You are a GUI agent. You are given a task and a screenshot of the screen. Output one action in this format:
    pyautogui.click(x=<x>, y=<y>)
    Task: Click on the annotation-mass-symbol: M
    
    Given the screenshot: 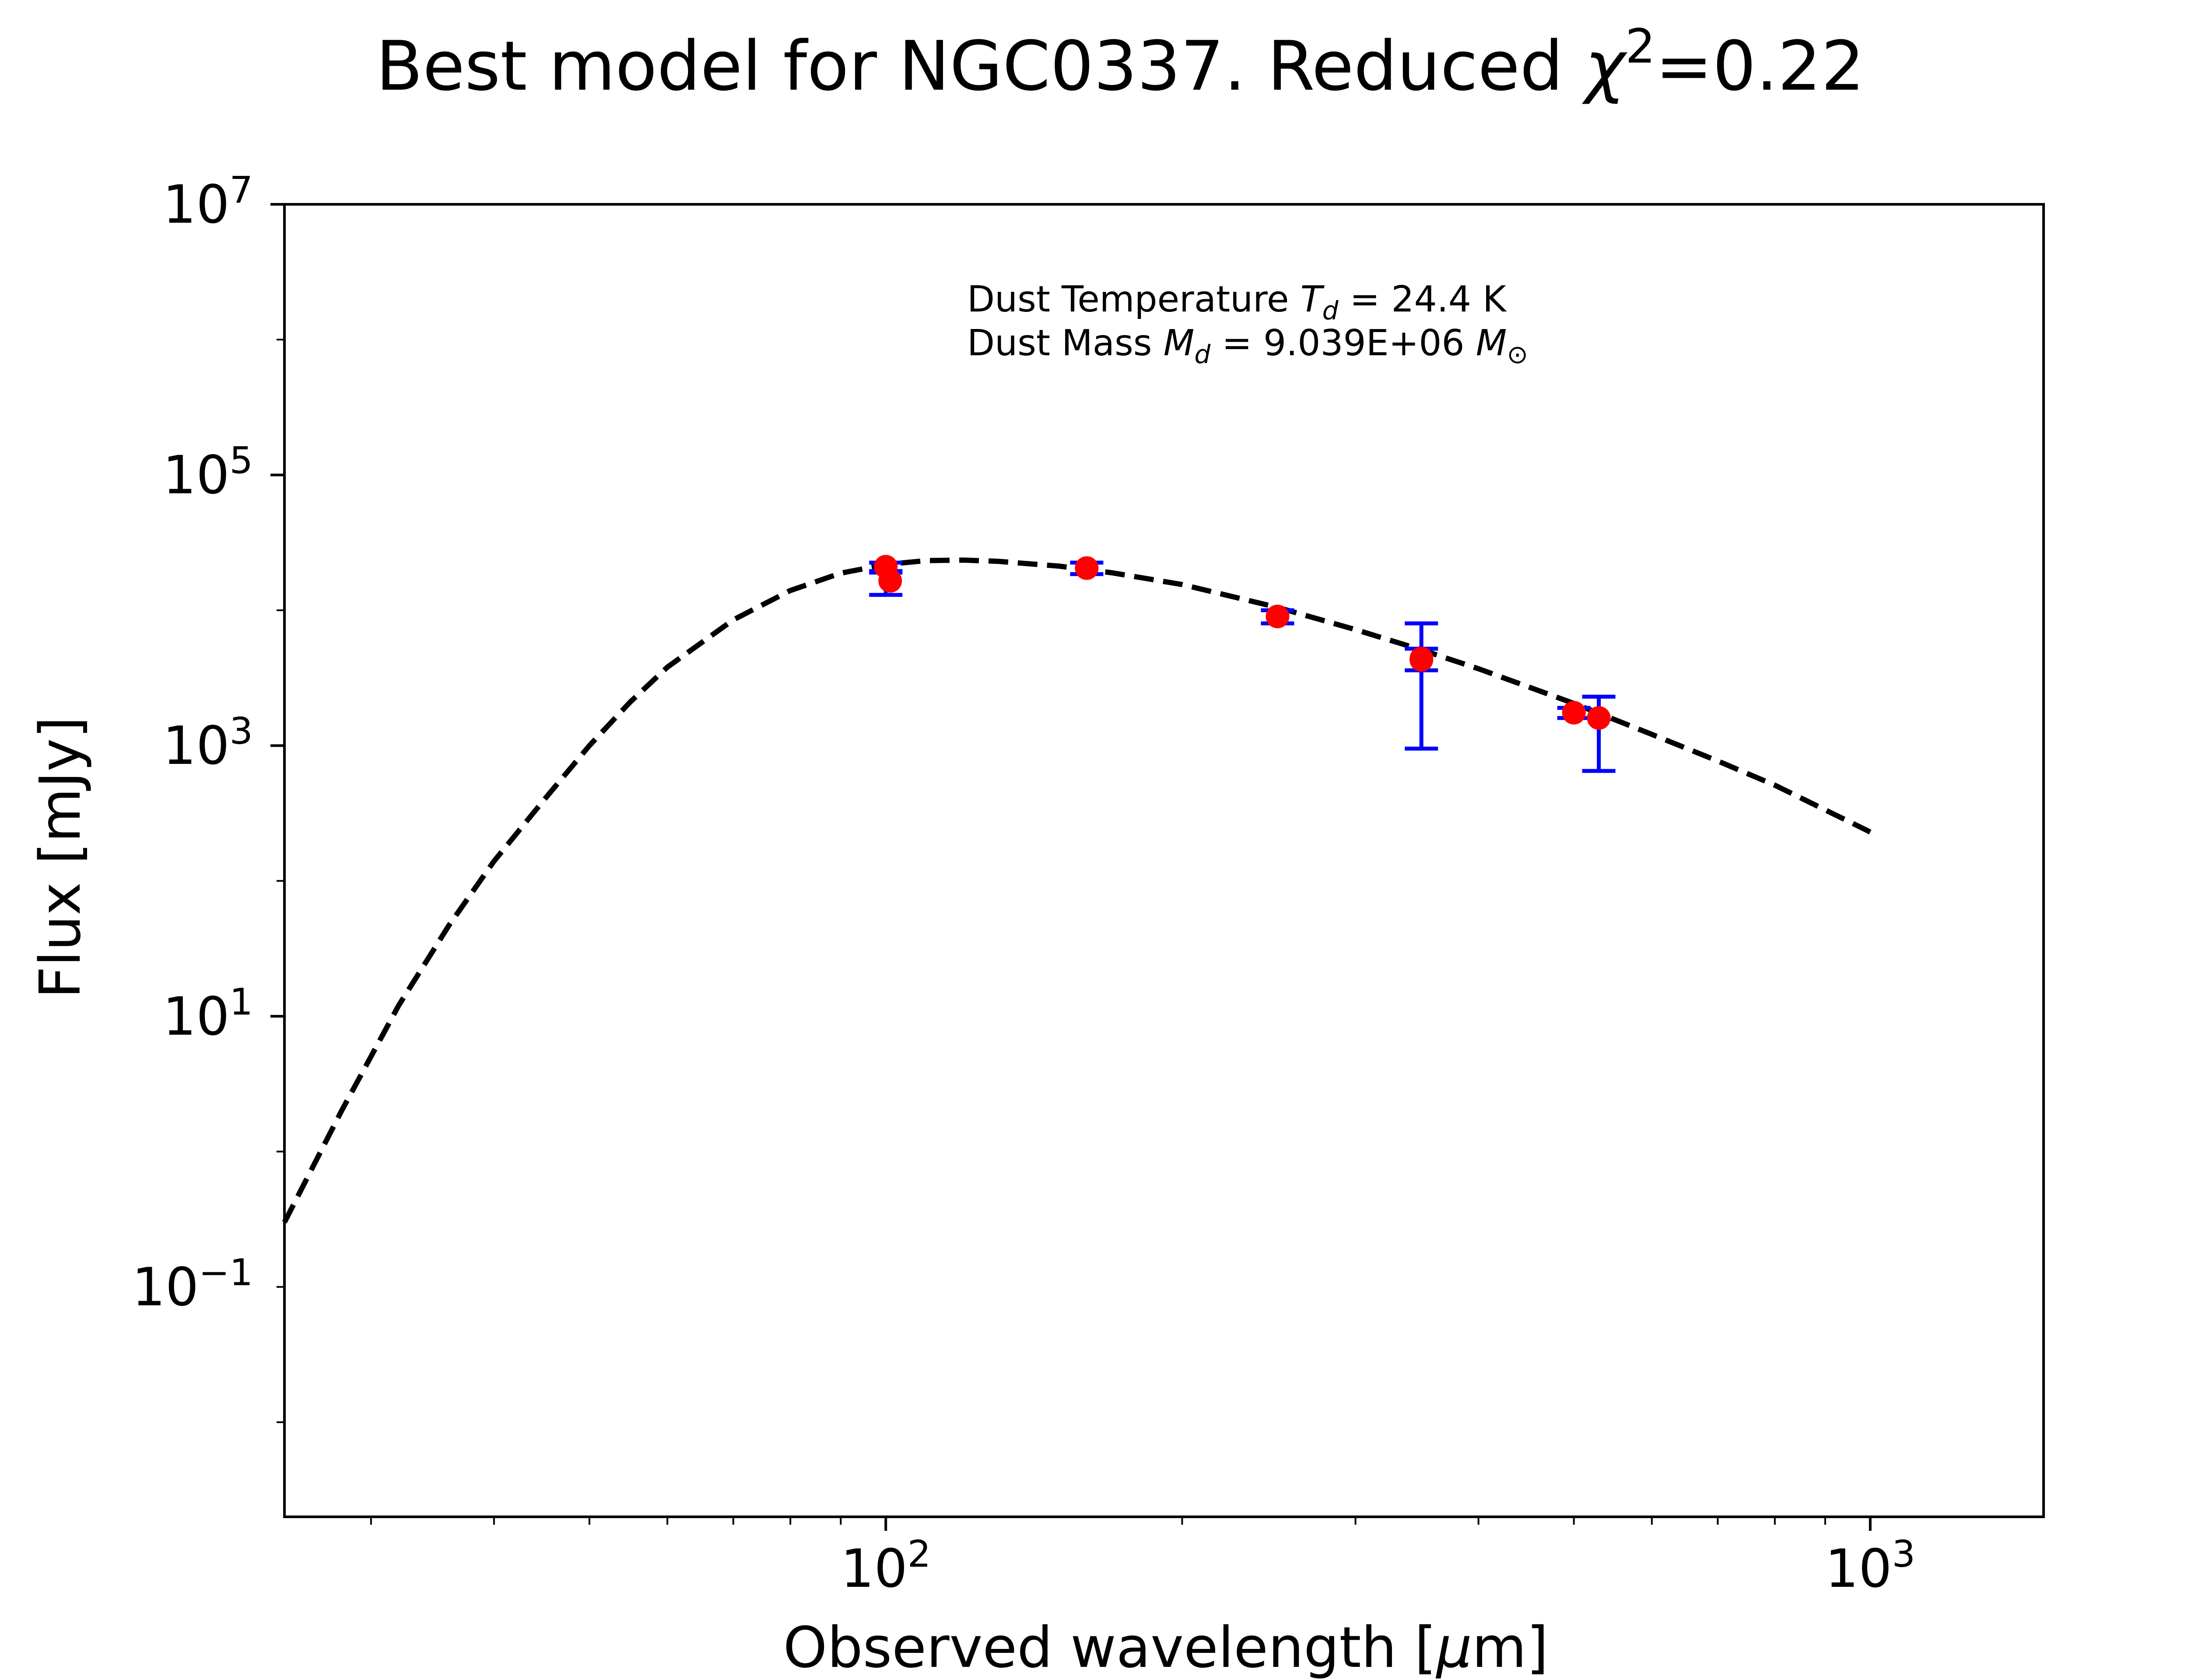 What is the action you would take?
    pyautogui.click(x=1180, y=343)
    